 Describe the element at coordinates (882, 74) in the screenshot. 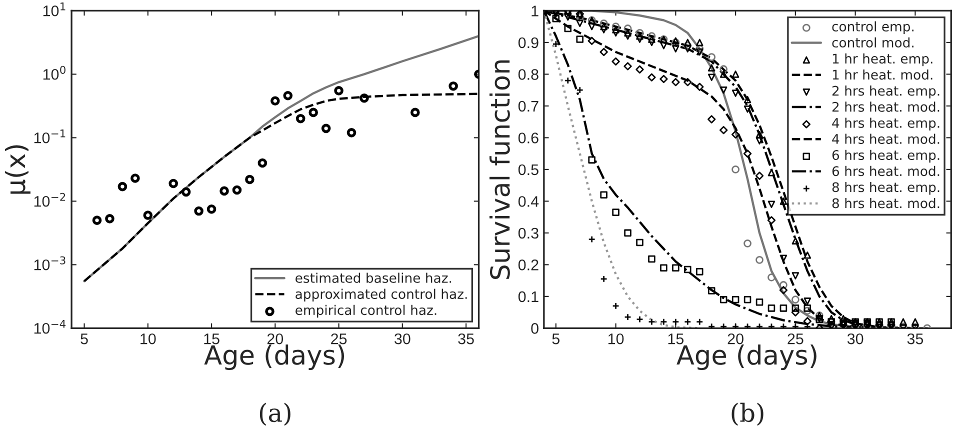

I see `legend-label: 1 hr heat. mod.` at that location.